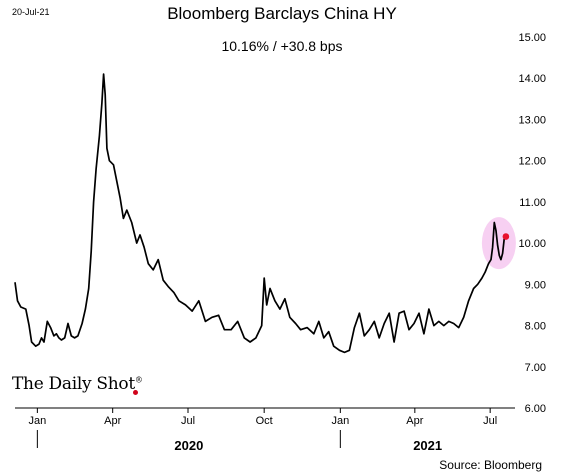 The image size is (564, 475). Describe the element at coordinates (282, 13) in the screenshot. I see `chart-title: Bloomberg Barclays China HY` at that location.